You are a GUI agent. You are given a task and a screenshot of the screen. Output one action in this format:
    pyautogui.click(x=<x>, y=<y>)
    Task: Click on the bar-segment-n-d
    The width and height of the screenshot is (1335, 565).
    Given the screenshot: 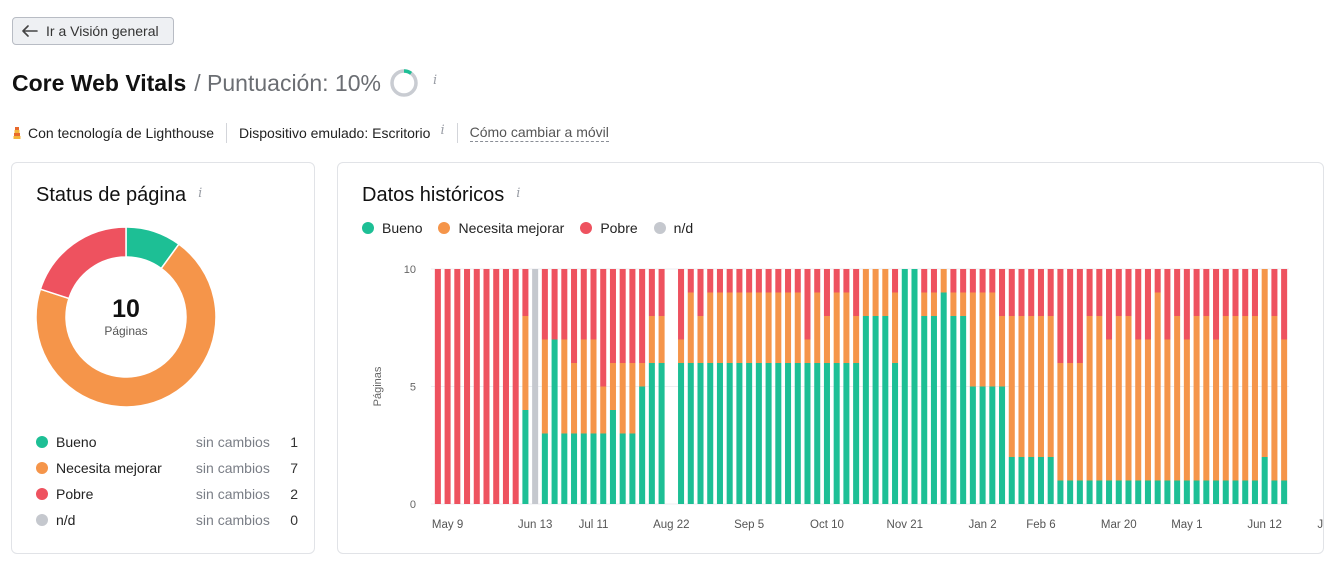 What is the action you would take?
    pyautogui.click(x=535, y=386)
    